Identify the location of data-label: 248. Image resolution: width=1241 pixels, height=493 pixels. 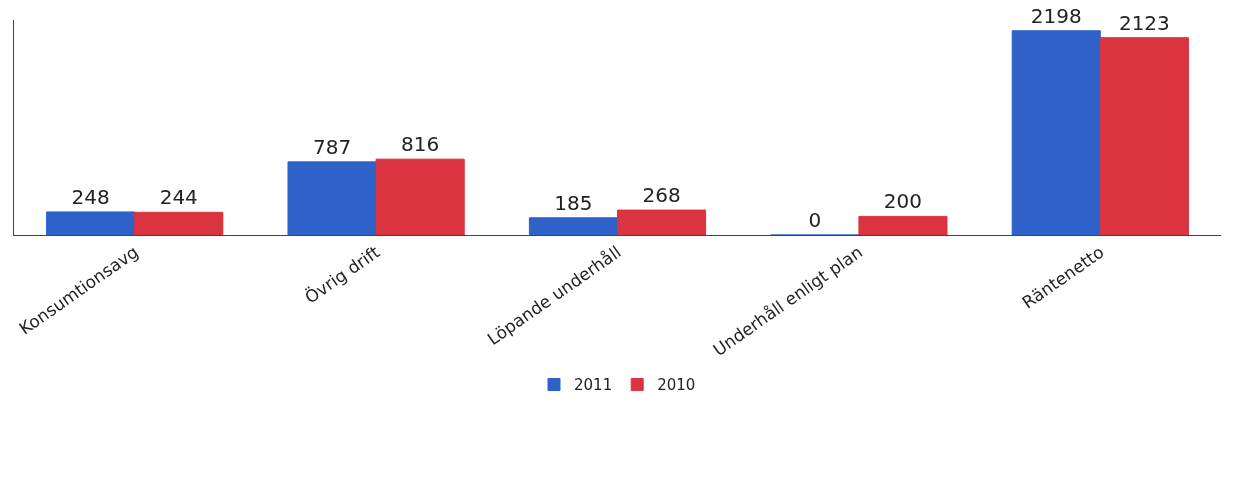
(90, 196).